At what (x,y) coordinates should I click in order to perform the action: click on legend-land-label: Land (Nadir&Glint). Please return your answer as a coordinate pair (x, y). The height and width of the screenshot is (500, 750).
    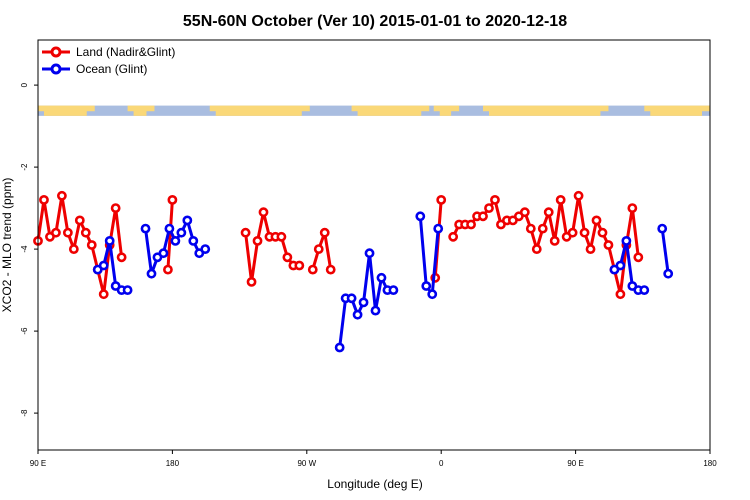
    Looking at the image, I should click on (125, 52).